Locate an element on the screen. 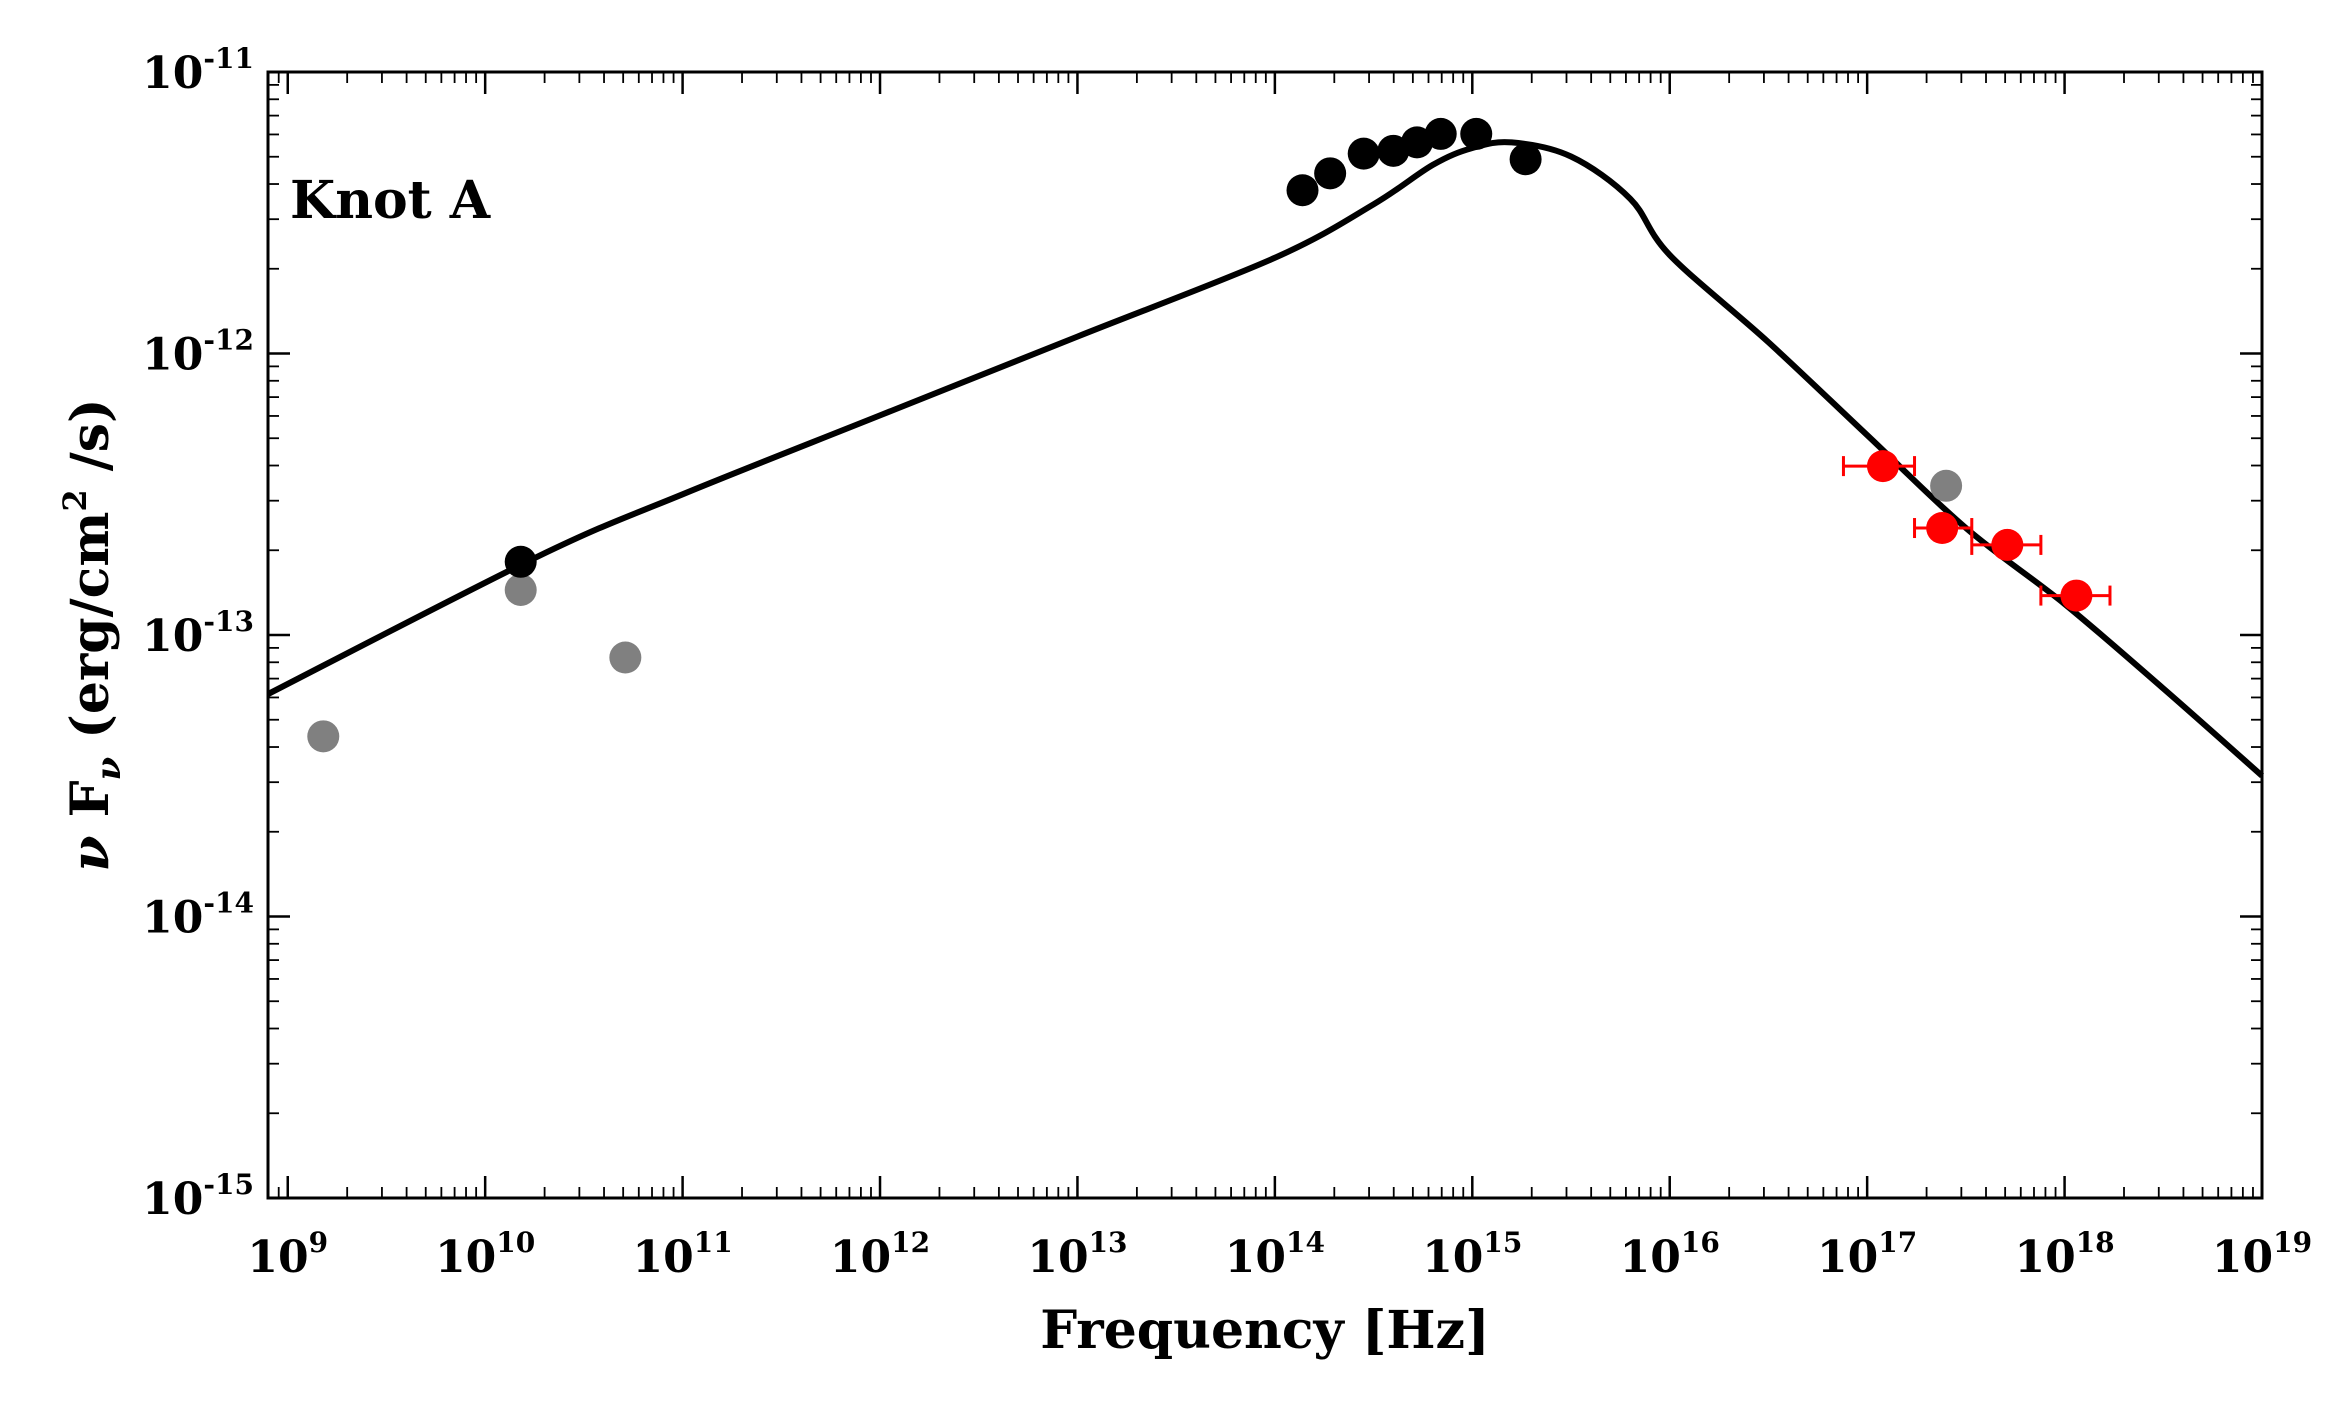 Image resolution: width=2325 pixels, height=1404 pixels. y-tick-labels: 10-11 10-12 10-13 10-14 10-15 is located at coordinates (198, 633).